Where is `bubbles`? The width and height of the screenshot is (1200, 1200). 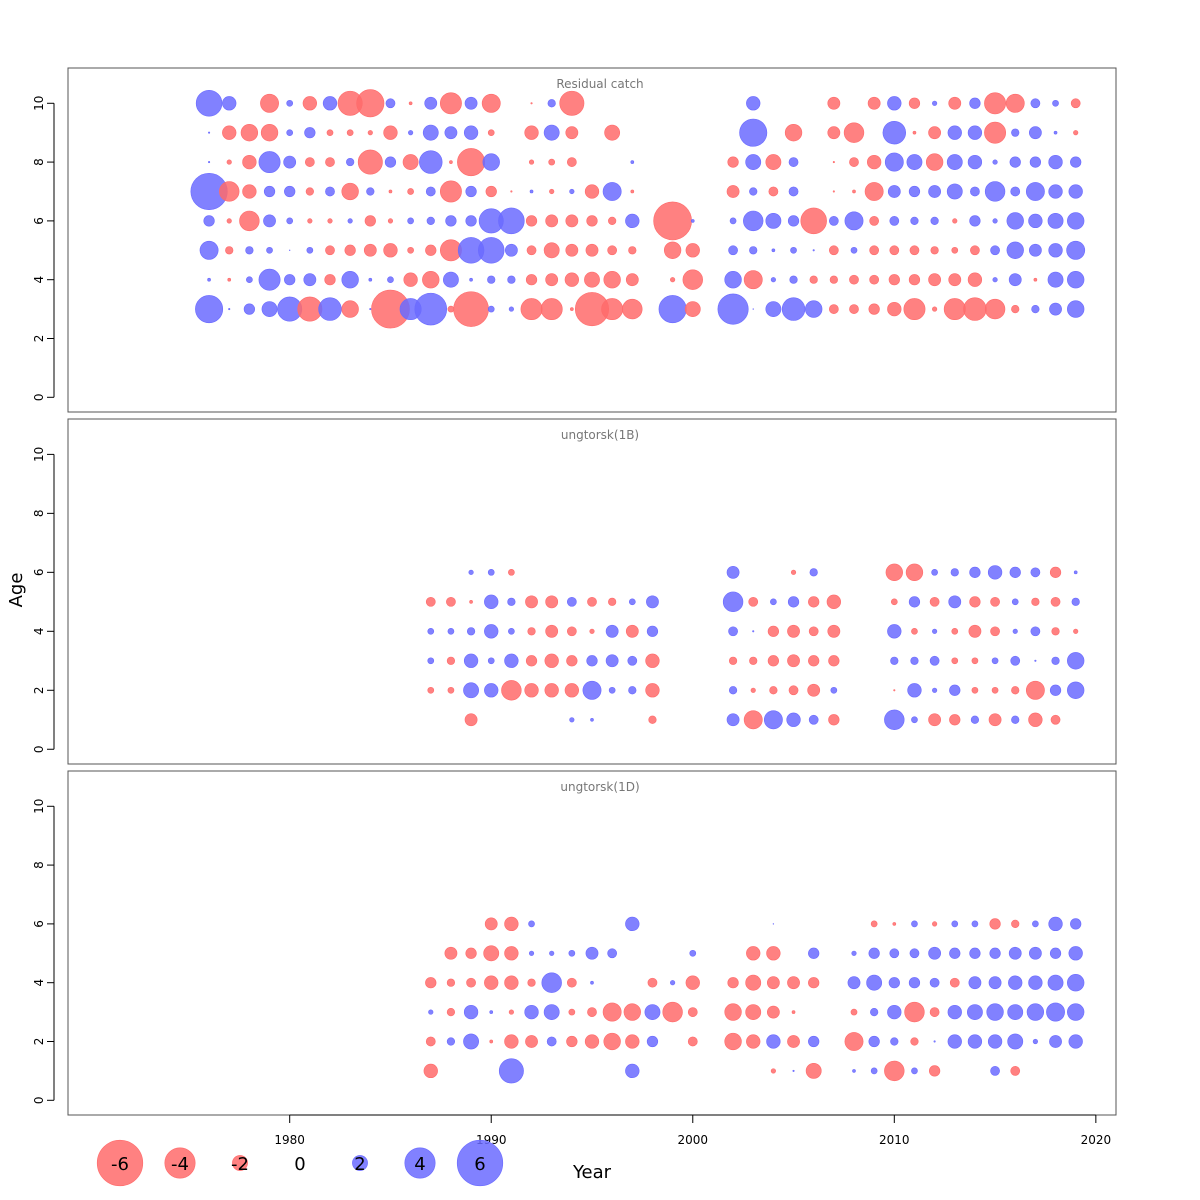 bubbles is located at coordinates (638, 209).